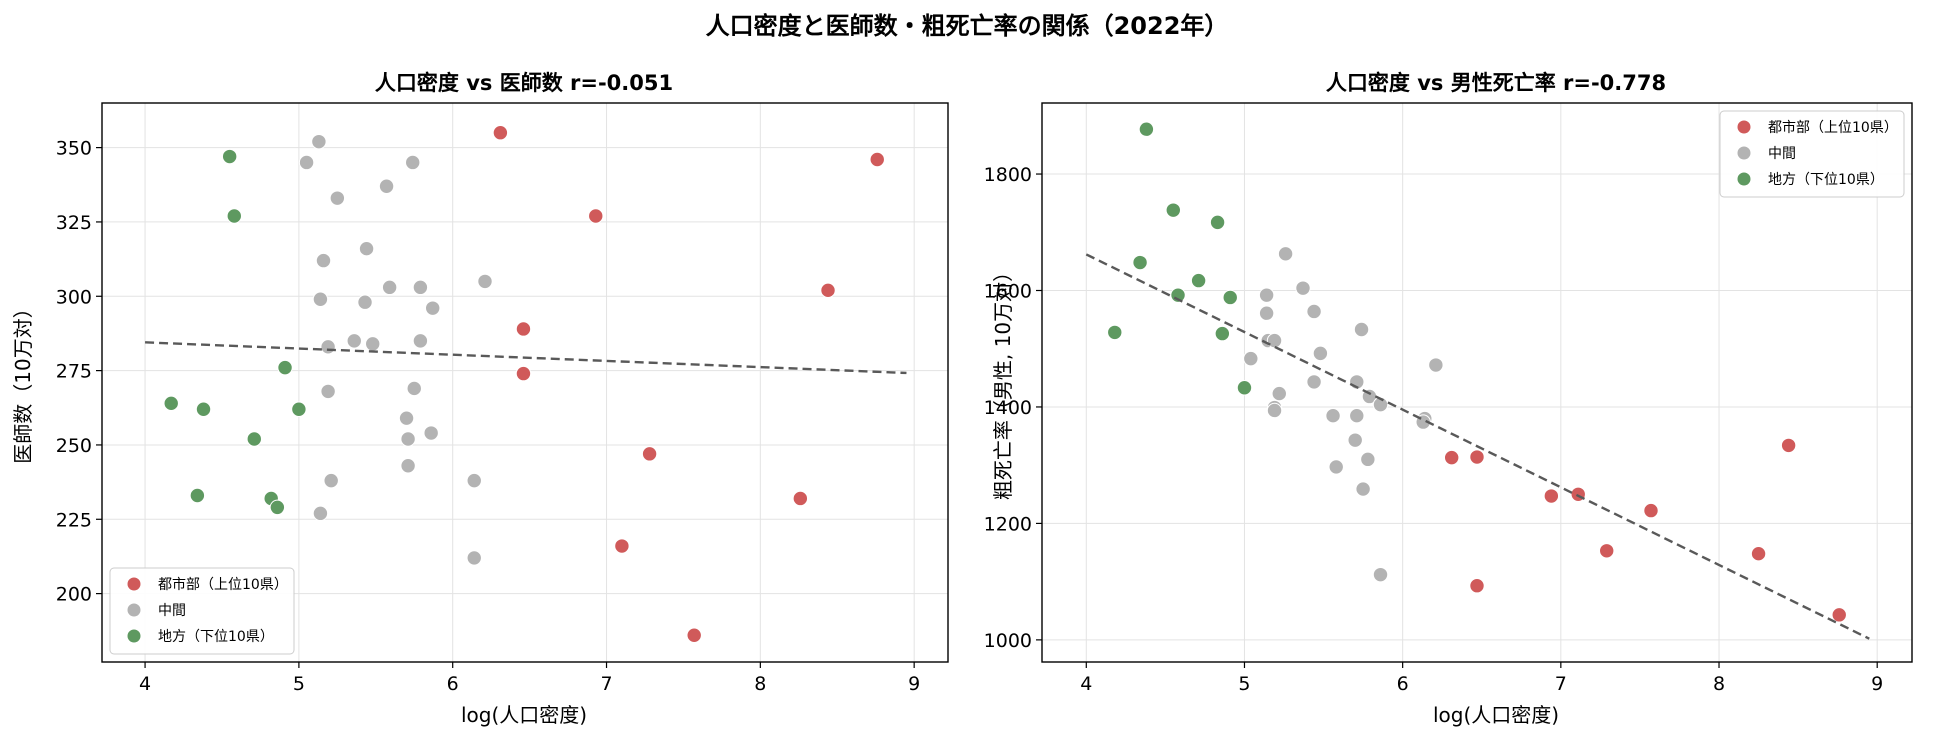 The height and width of the screenshot is (746, 1935). What do you see at coordinates (526, 358) in the screenshot?
I see `trend-line` at bounding box center [526, 358].